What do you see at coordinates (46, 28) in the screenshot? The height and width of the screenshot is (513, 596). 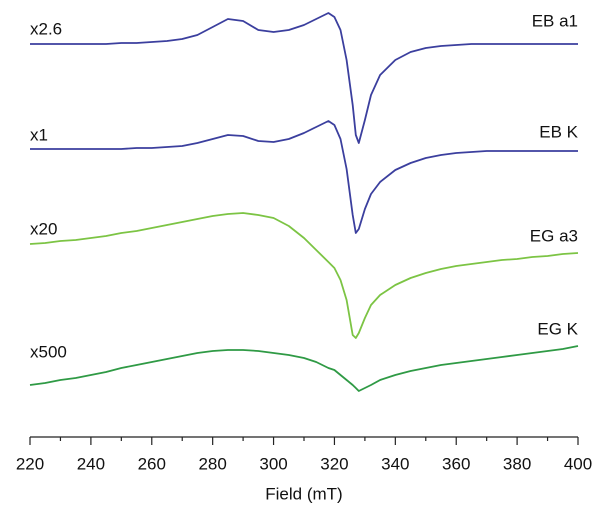 I see `scale-label: x2.6` at bounding box center [46, 28].